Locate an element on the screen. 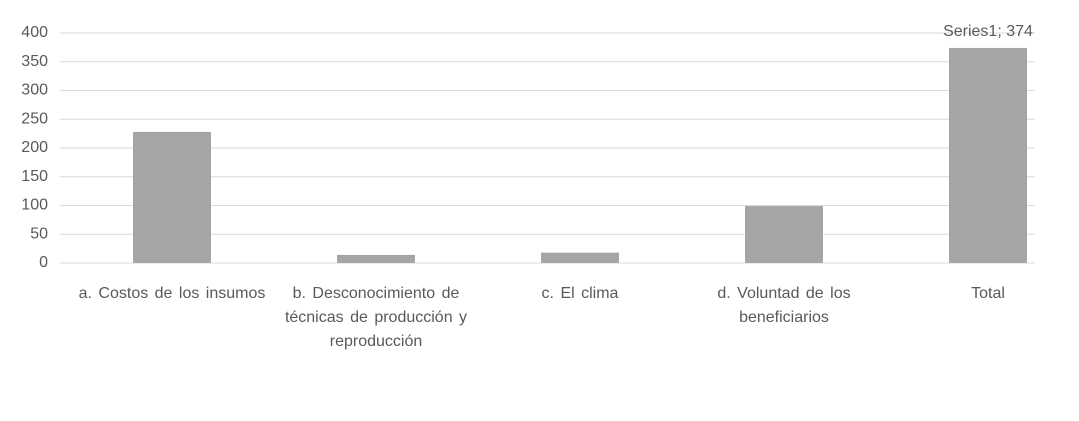 The width and height of the screenshot is (1079, 421). data-label: Series1; 374 is located at coordinates (988, 31).